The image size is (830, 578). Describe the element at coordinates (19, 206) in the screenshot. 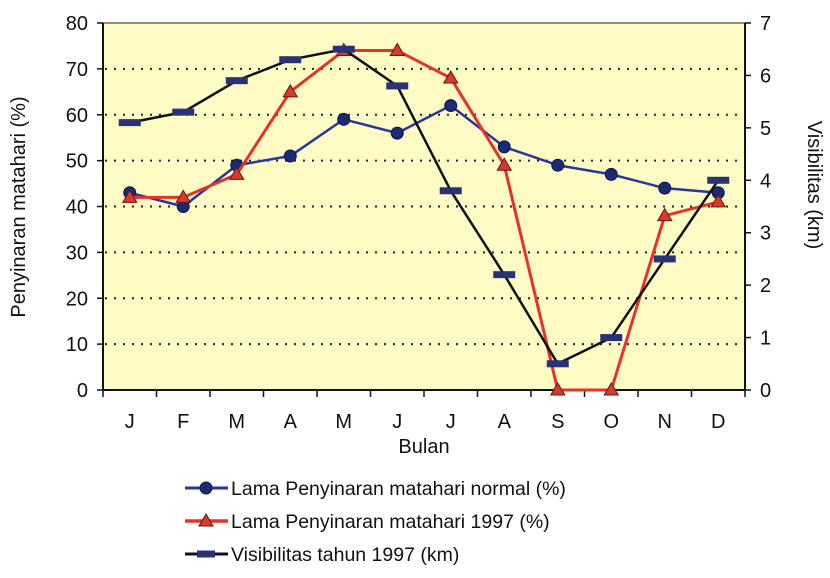

I see `y-axis-title: Penyinaran matahari (%)` at that location.